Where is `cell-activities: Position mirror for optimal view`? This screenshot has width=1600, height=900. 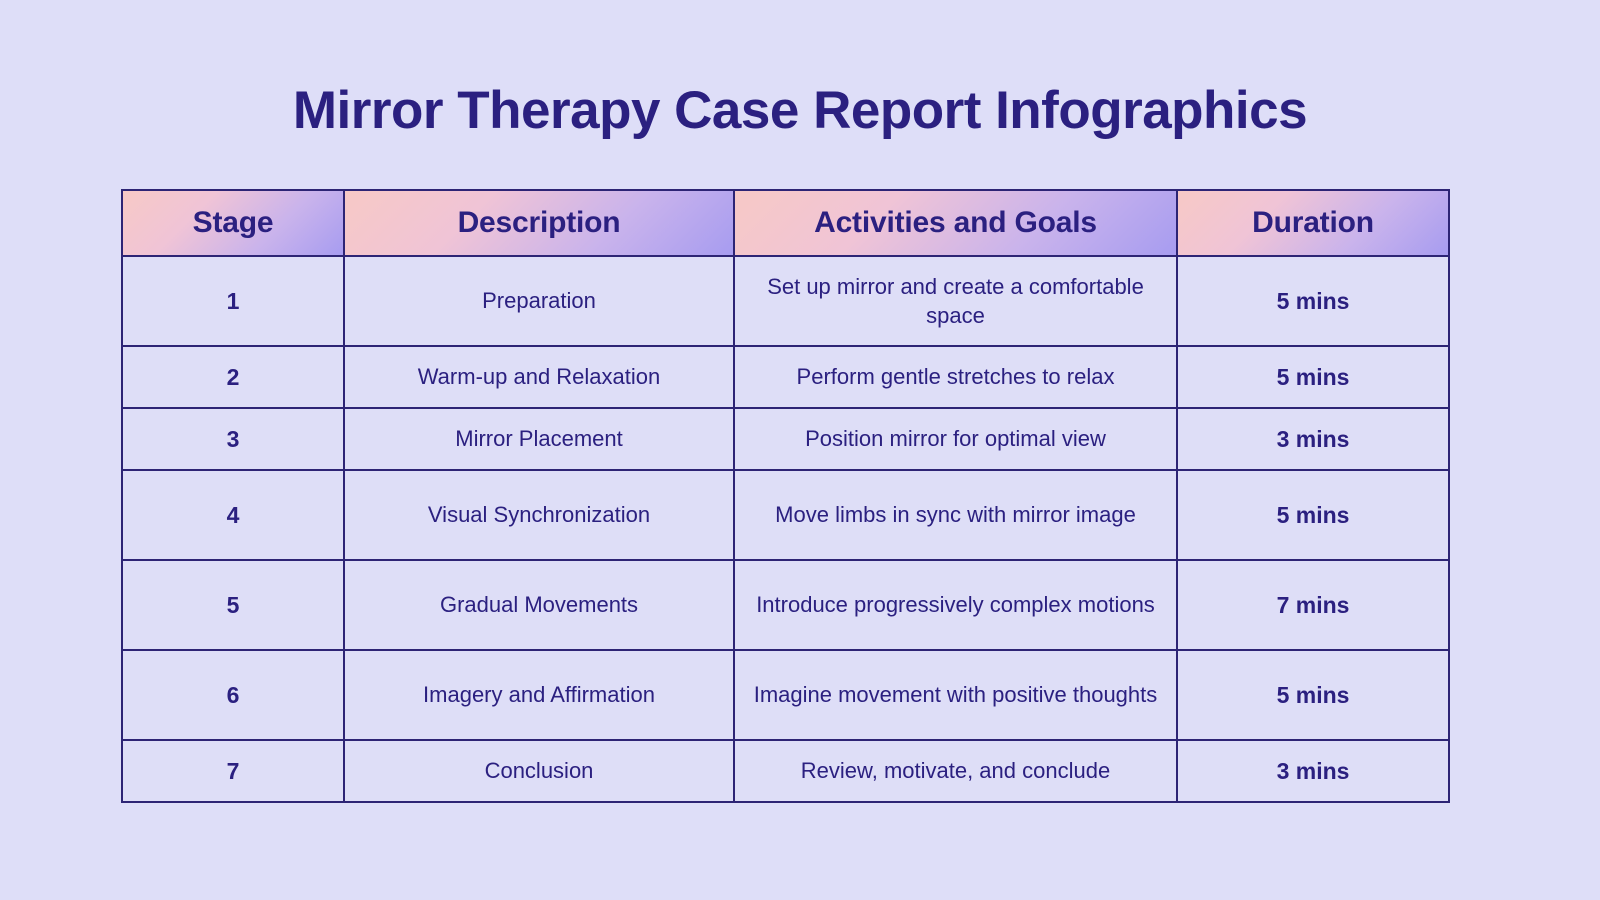
cell-activities: Position mirror for optimal view is located at coordinates (955, 439).